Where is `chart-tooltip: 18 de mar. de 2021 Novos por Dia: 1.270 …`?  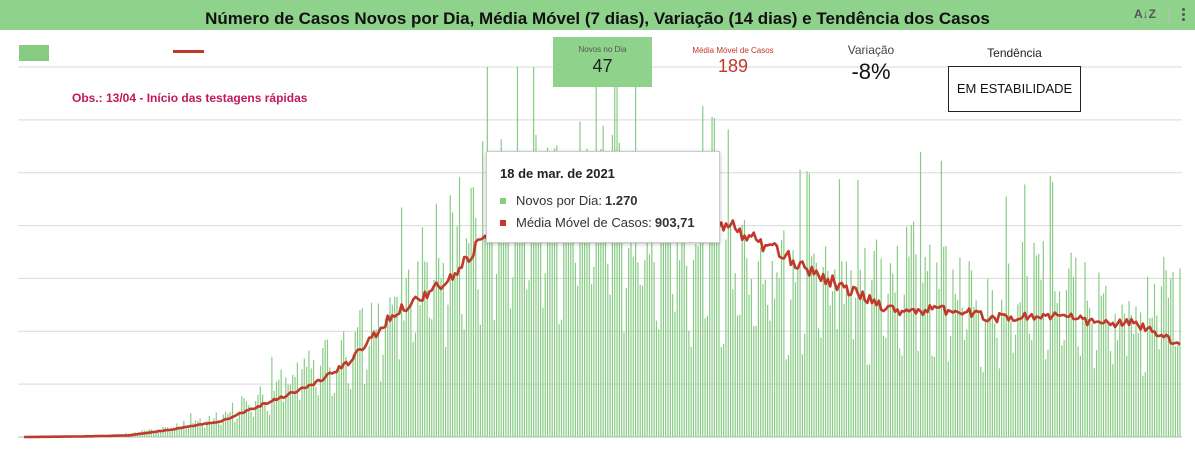 chart-tooltip: 18 de mar. de 2021 Novos por Dia: 1.270 … is located at coordinates (603, 197).